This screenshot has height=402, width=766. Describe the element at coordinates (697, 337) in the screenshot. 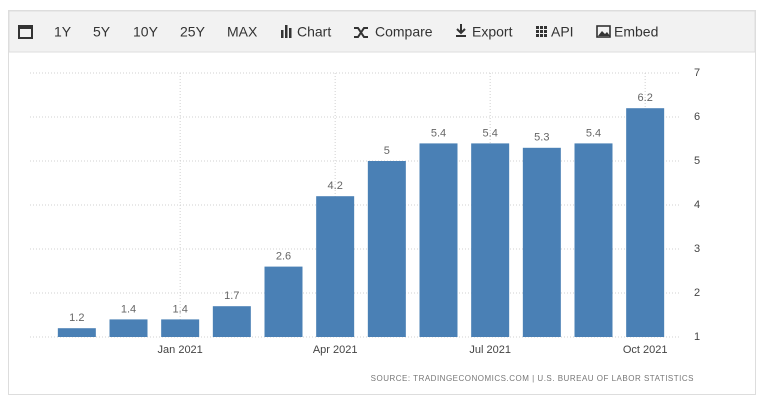

I see `y-tick-label: 1` at that location.